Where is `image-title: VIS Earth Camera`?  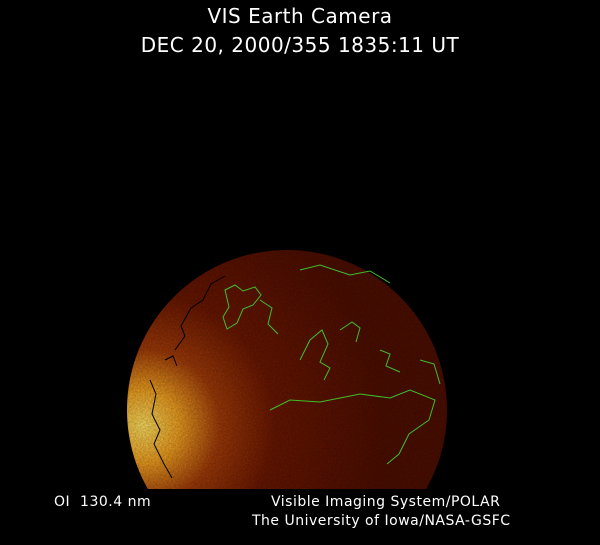 image-title: VIS Earth Camera is located at coordinates (300, 16).